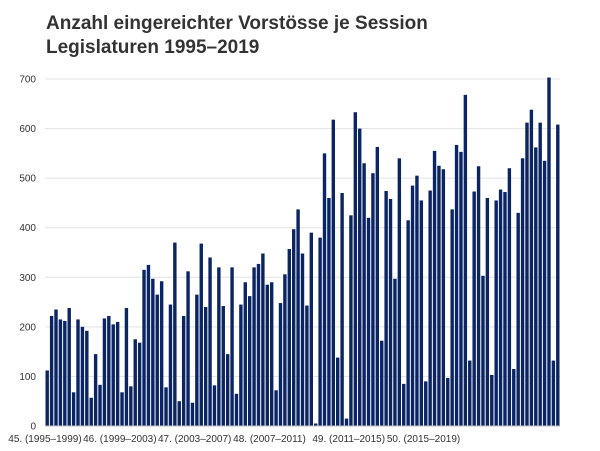 Image resolution: width=600 pixels, height=451 pixels. I want to click on y-tick-label: 200, so click(27, 327).